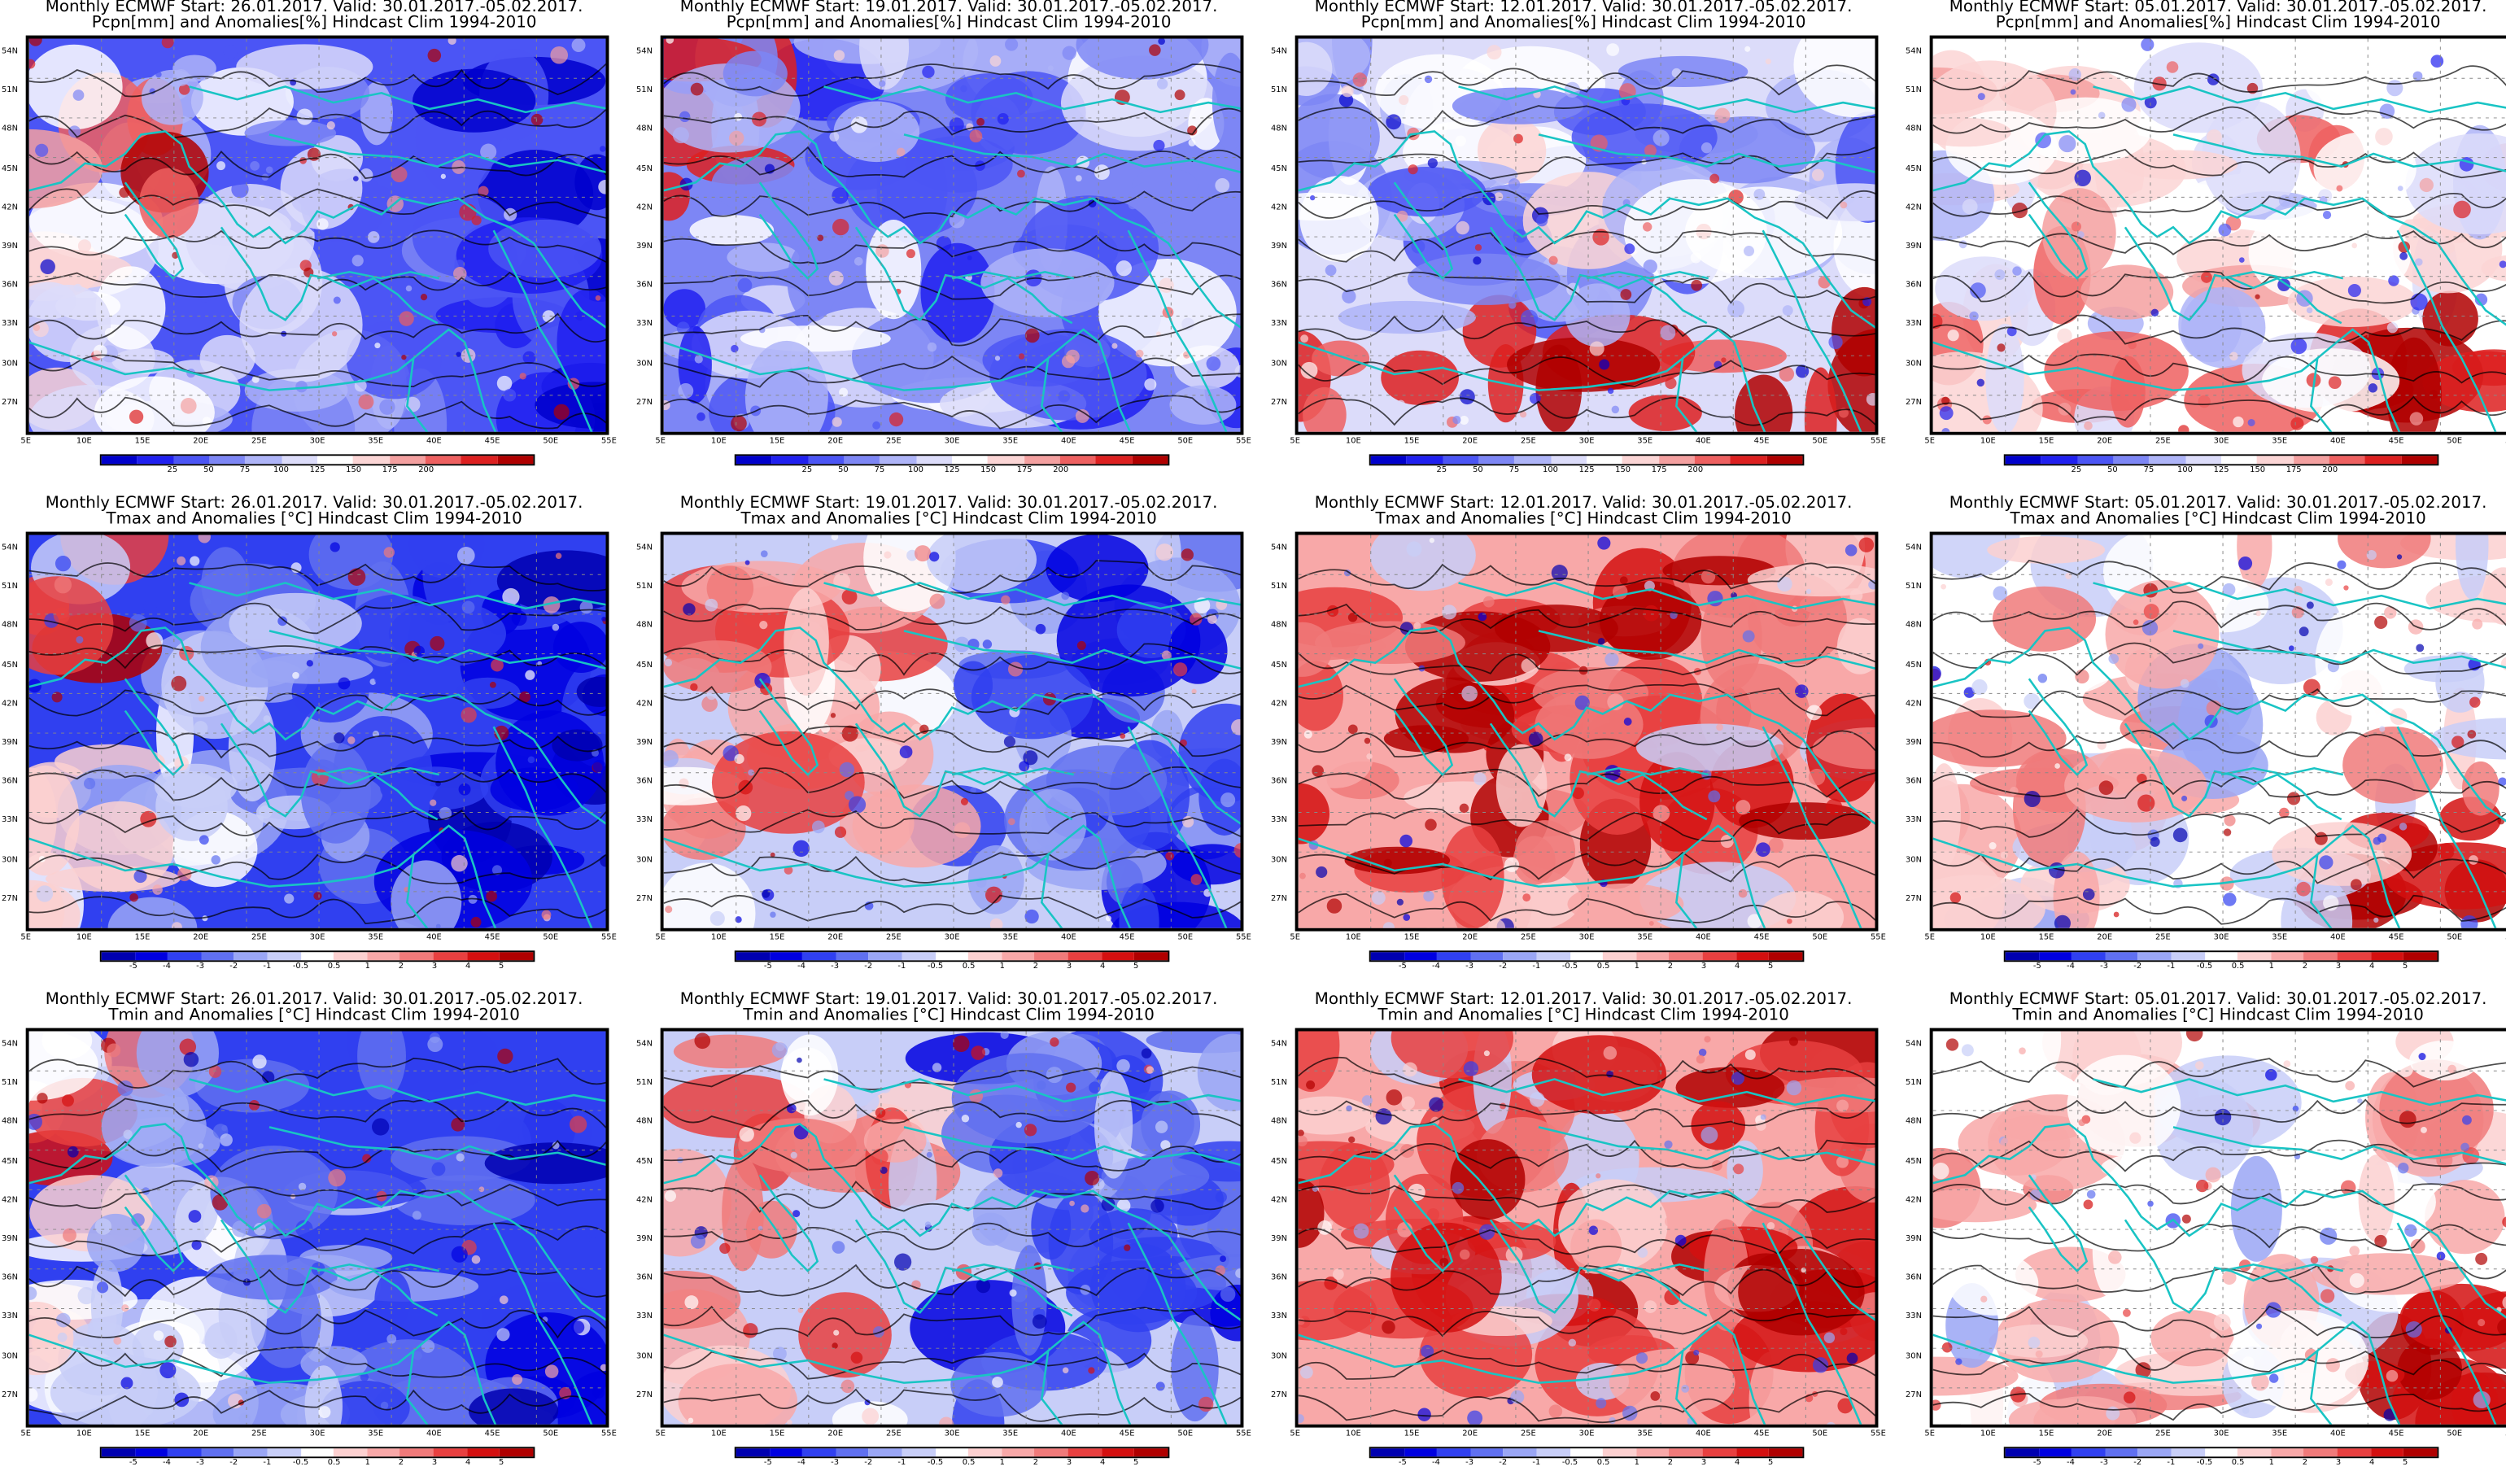 Image resolution: width=2506 pixels, height=1484 pixels. I want to click on lat-label: 48N, so click(644, 129).